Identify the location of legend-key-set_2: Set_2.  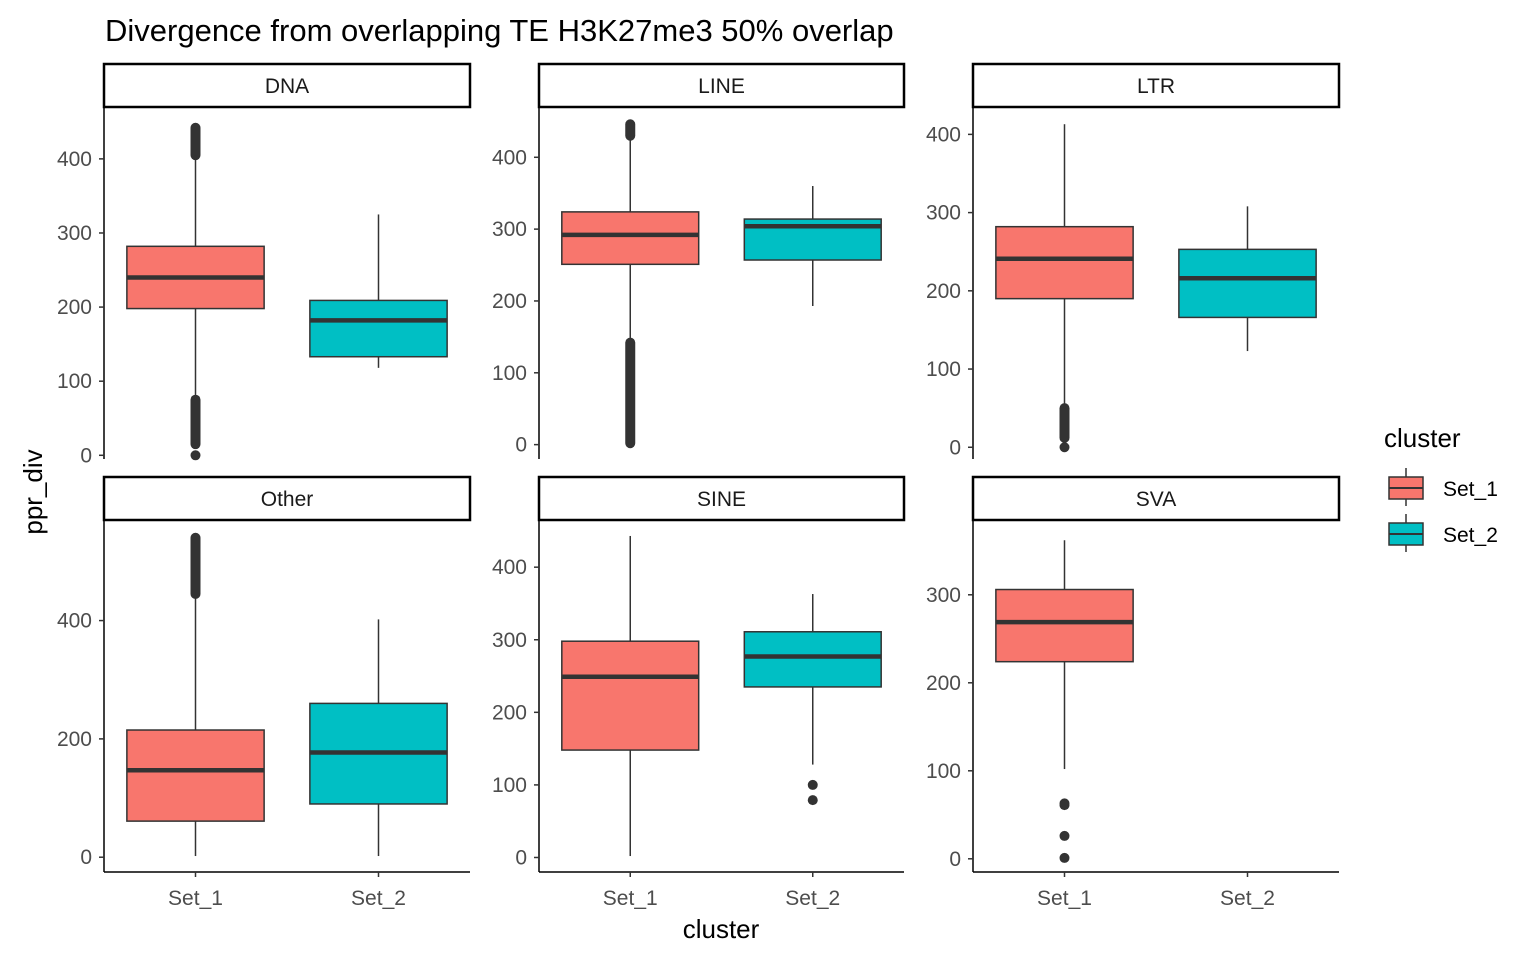
(1443, 533).